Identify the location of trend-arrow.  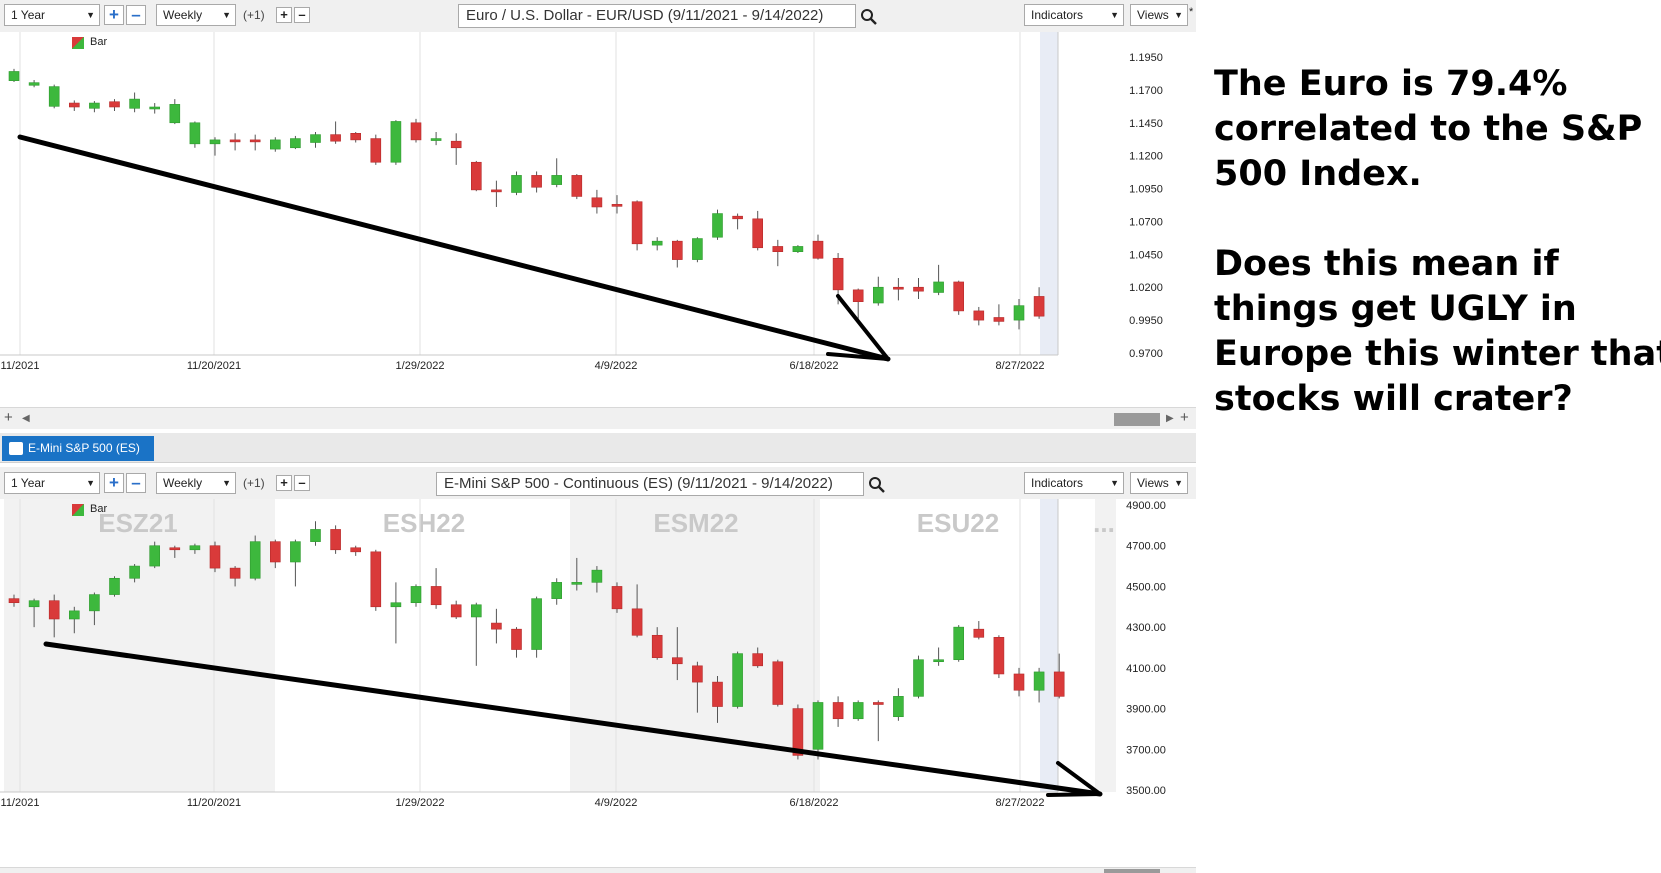
(454, 248).